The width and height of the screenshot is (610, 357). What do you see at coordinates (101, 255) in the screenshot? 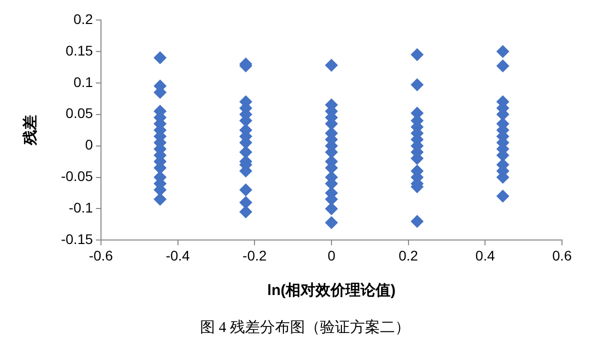
I see `x-tick-label: -0.6` at bounding box center [101, 255].